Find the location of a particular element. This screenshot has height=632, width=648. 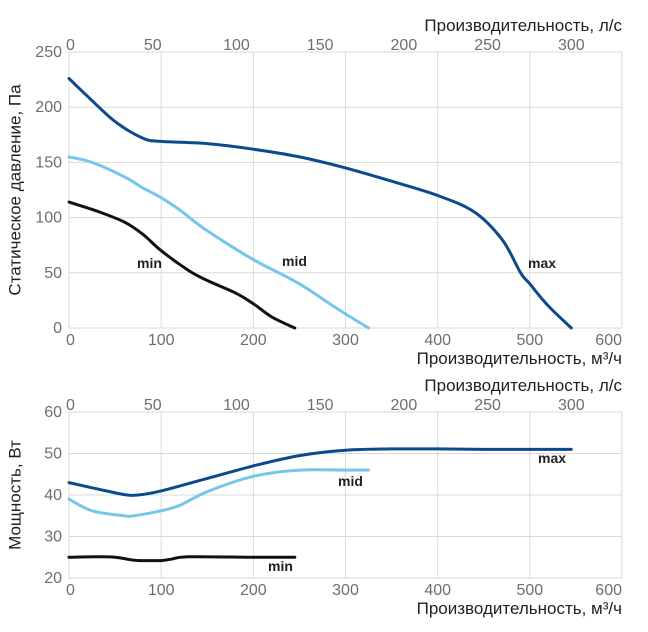

y-tick-label: 60 is located at coordinates (53, 412).